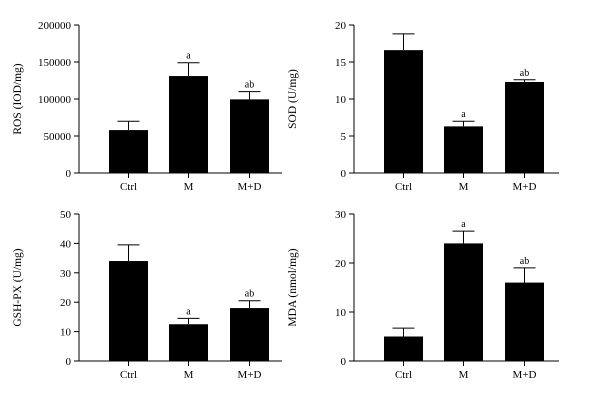 The image size is (600, 401). I want to click on y-tick-label: 5, so click(344, 137).